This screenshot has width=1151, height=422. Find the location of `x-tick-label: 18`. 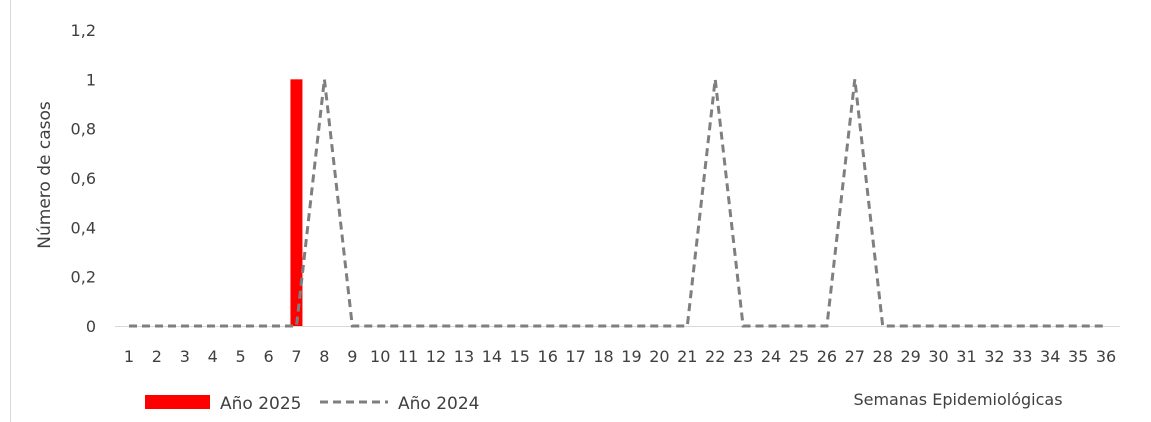

x-tick-label: 18 is located at coordinates (603, 356).